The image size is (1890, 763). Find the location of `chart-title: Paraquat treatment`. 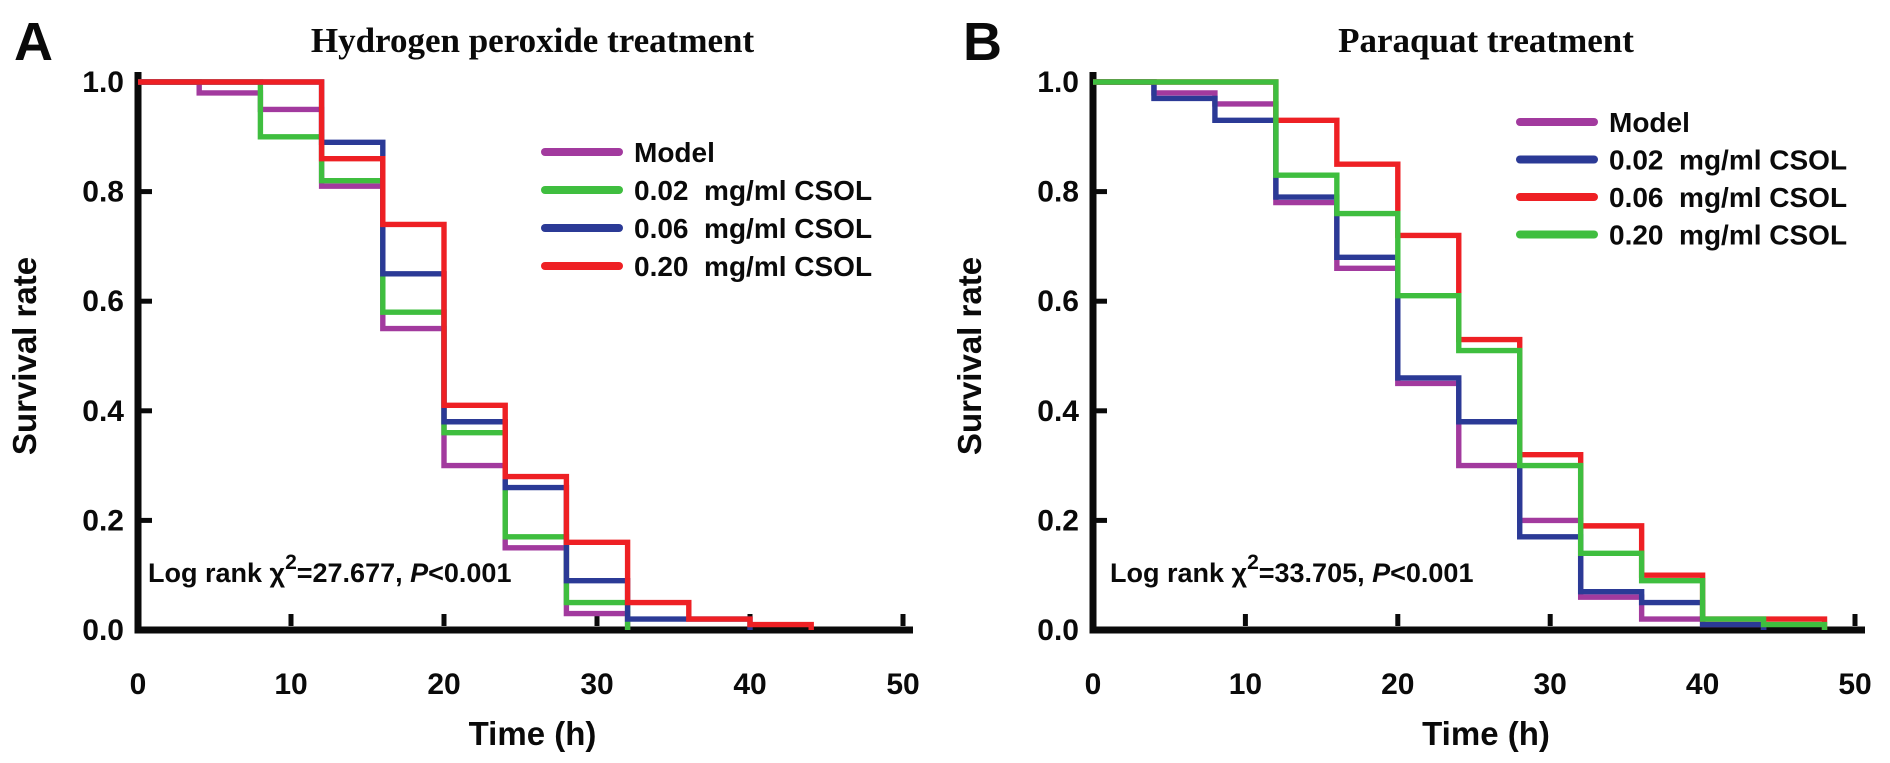

chart-title: Paraquat treatment is located at coordinates (1486, 40).